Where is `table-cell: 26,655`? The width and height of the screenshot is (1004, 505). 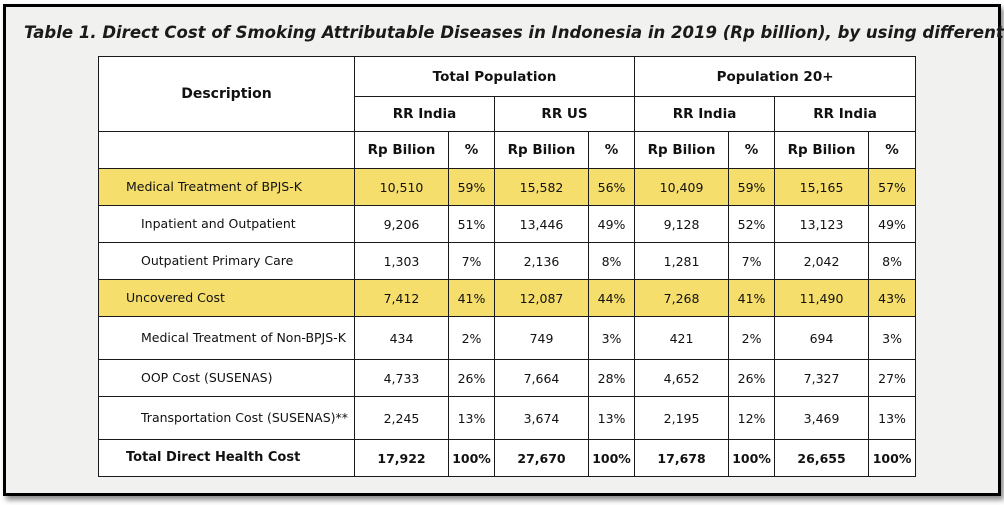 table-cell: 26,655 is located at coordinates (822, 458).